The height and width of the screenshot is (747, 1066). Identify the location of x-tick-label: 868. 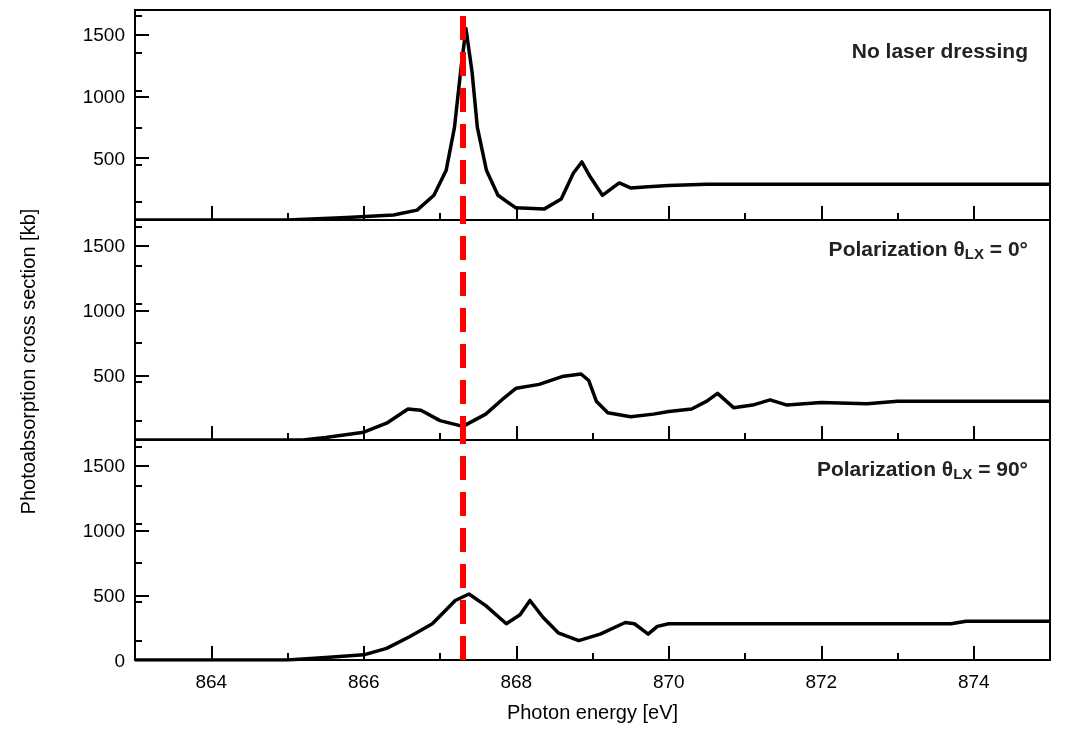
(516, 681).